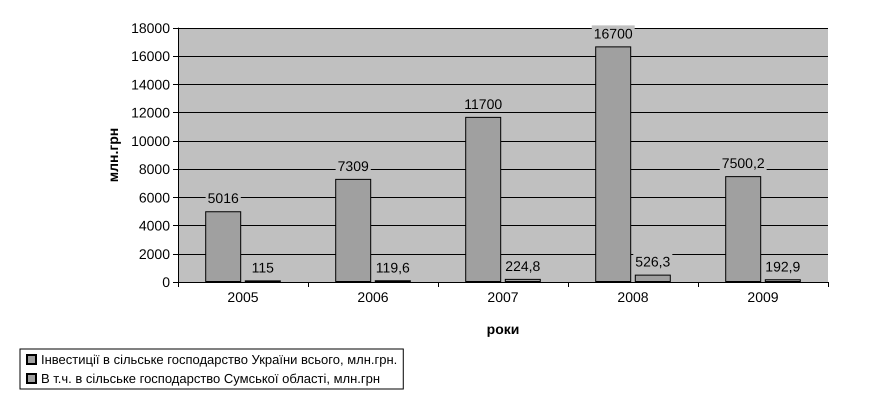 This screenshot has height=405, width=896. What do you see at coordinates (243, 297) in the screenshot?
I see `x-tick-label: 2005` at bounding box center [243, 297].